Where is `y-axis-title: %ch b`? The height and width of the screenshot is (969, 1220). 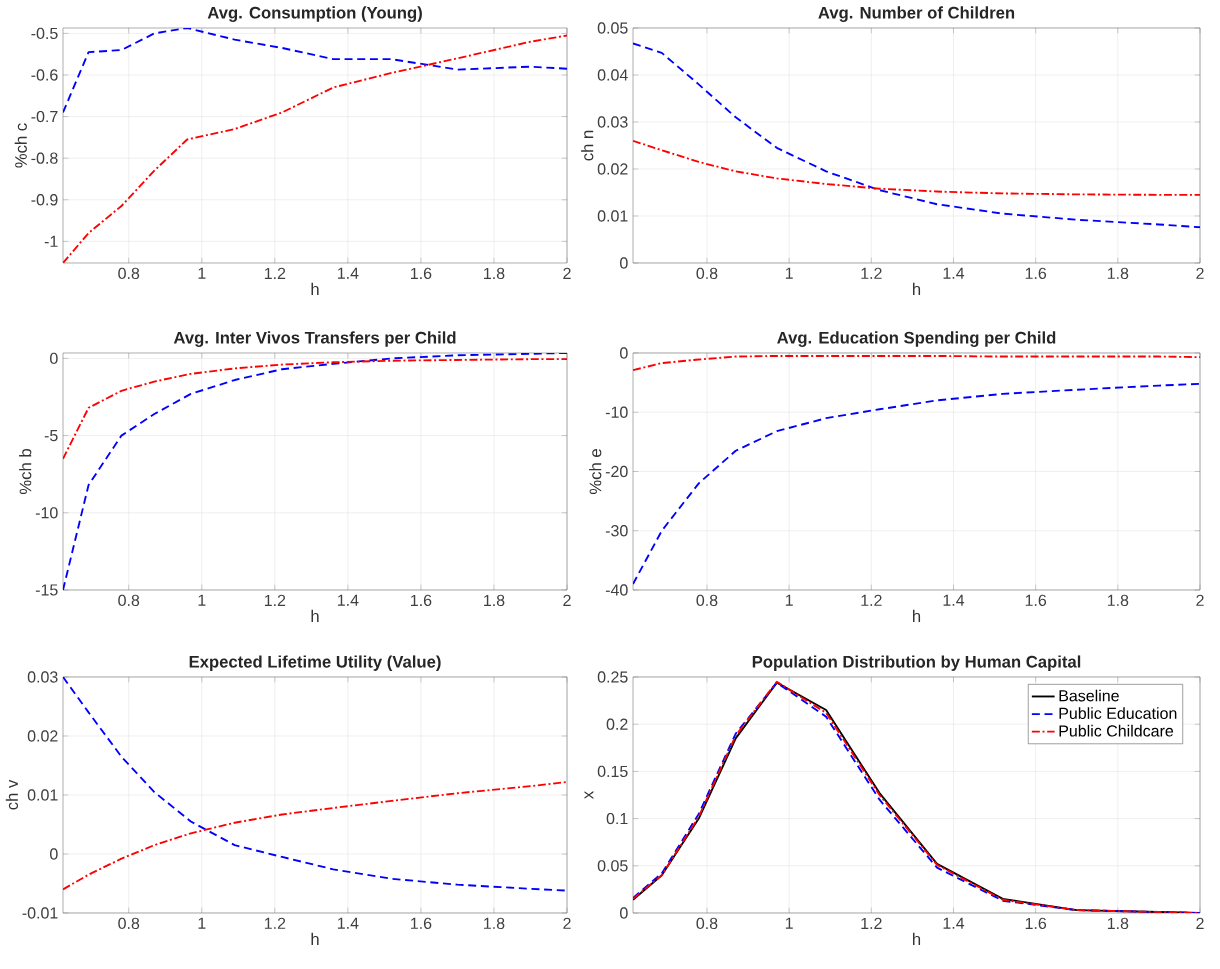 y-axis-title: %ch b is located at coordinates (25, 472).